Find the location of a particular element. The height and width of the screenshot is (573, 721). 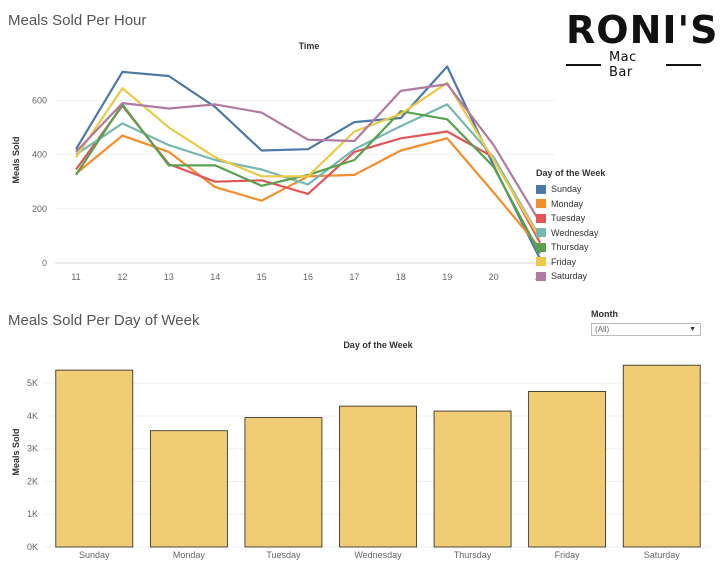

legend-label: Friday is located at coordinates (564, 261).